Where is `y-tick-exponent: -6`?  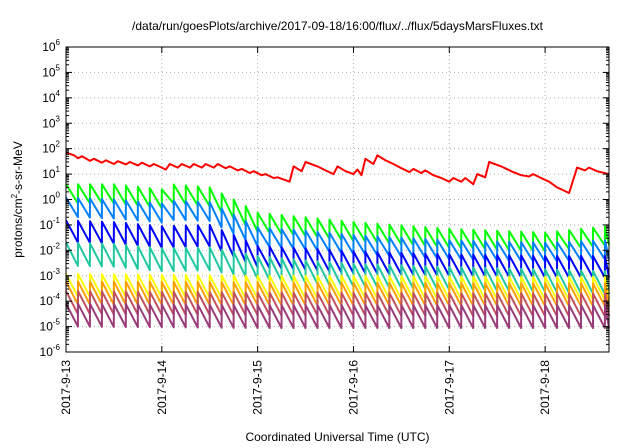 y-tick-exponent: -6 is located at coordinates (57, 347).